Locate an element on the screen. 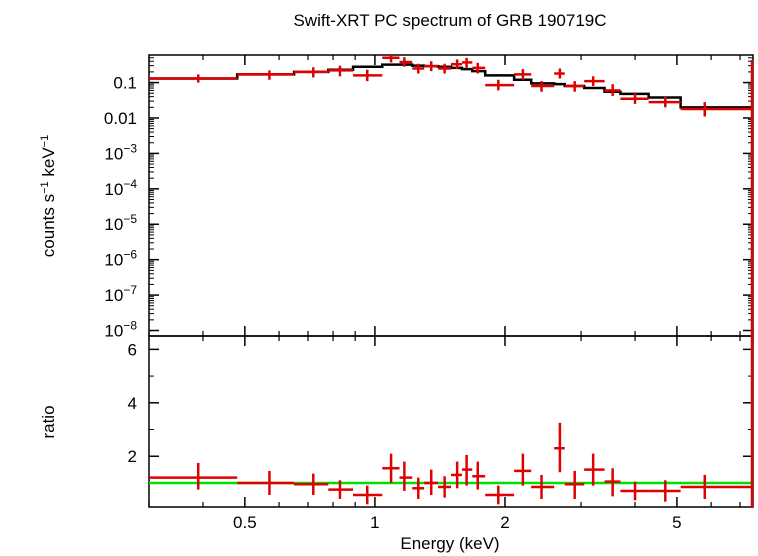 The height and width of the screenshot is (556, 758). chart-title: Swift-XRT PC spectrum of GRB 190719C is located at coordinates (449, 20).